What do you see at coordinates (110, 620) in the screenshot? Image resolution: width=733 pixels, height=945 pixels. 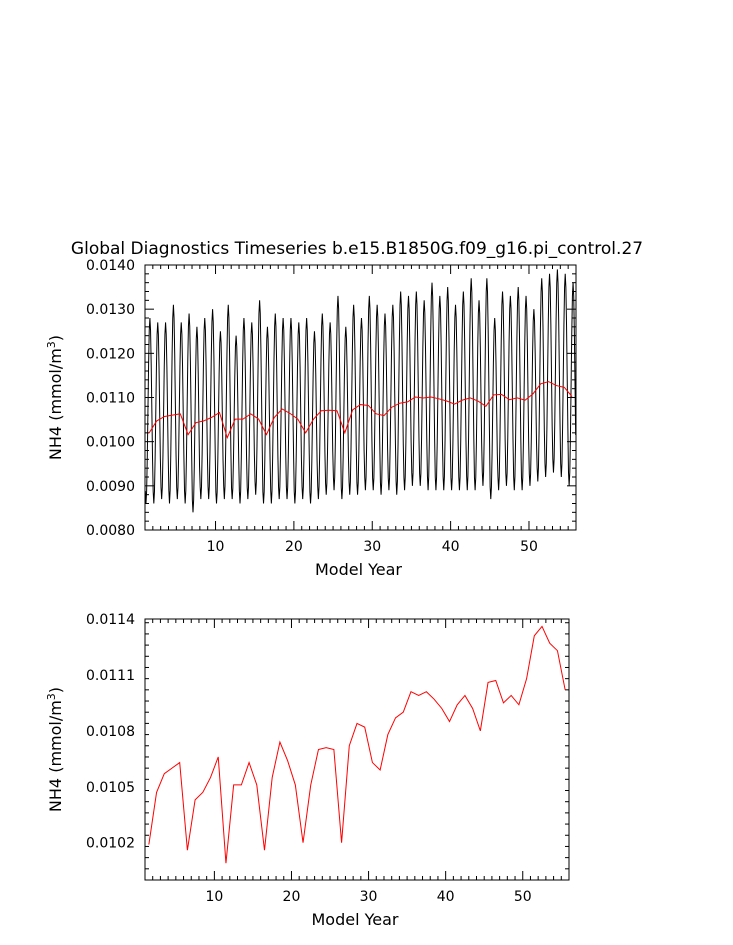 I see `y-tick-label: 0.0114` at bounding box center [110, 620].